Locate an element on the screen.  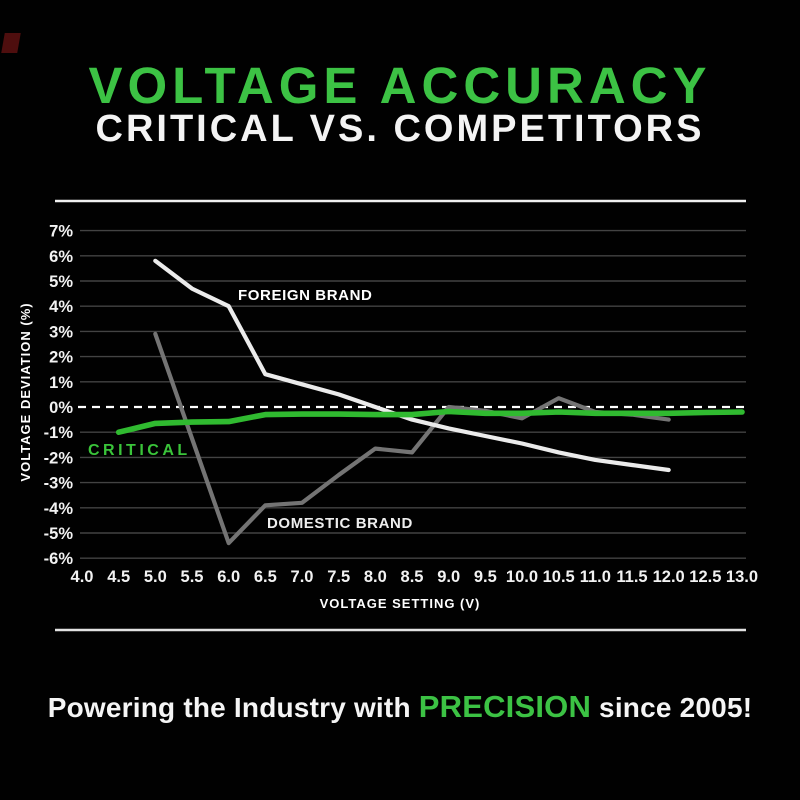
x-tick-label: 10.0 is located at coordinates (522, 577).